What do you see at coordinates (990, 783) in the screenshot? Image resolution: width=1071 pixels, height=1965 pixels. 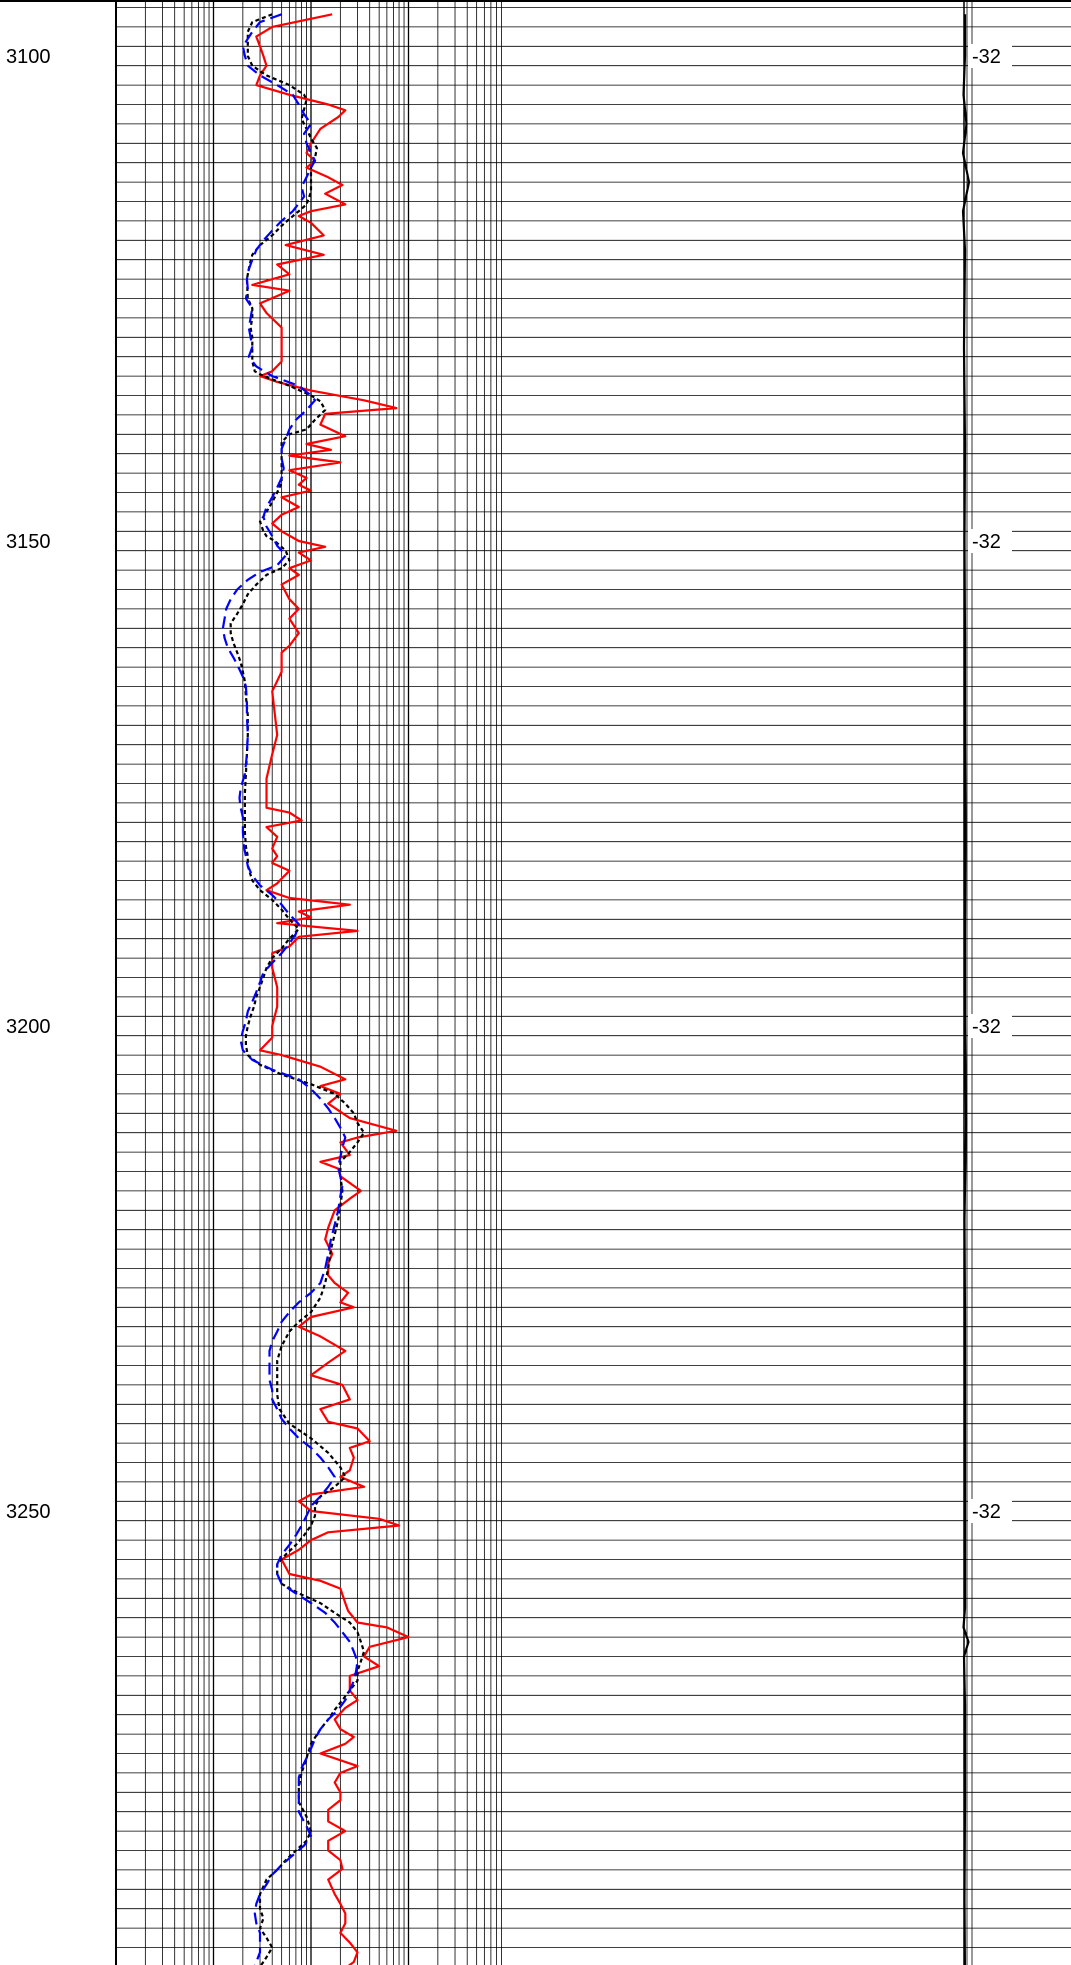 I see `track2-value-labels: -32-32-32-32-32` at bounding box center [990, 783].